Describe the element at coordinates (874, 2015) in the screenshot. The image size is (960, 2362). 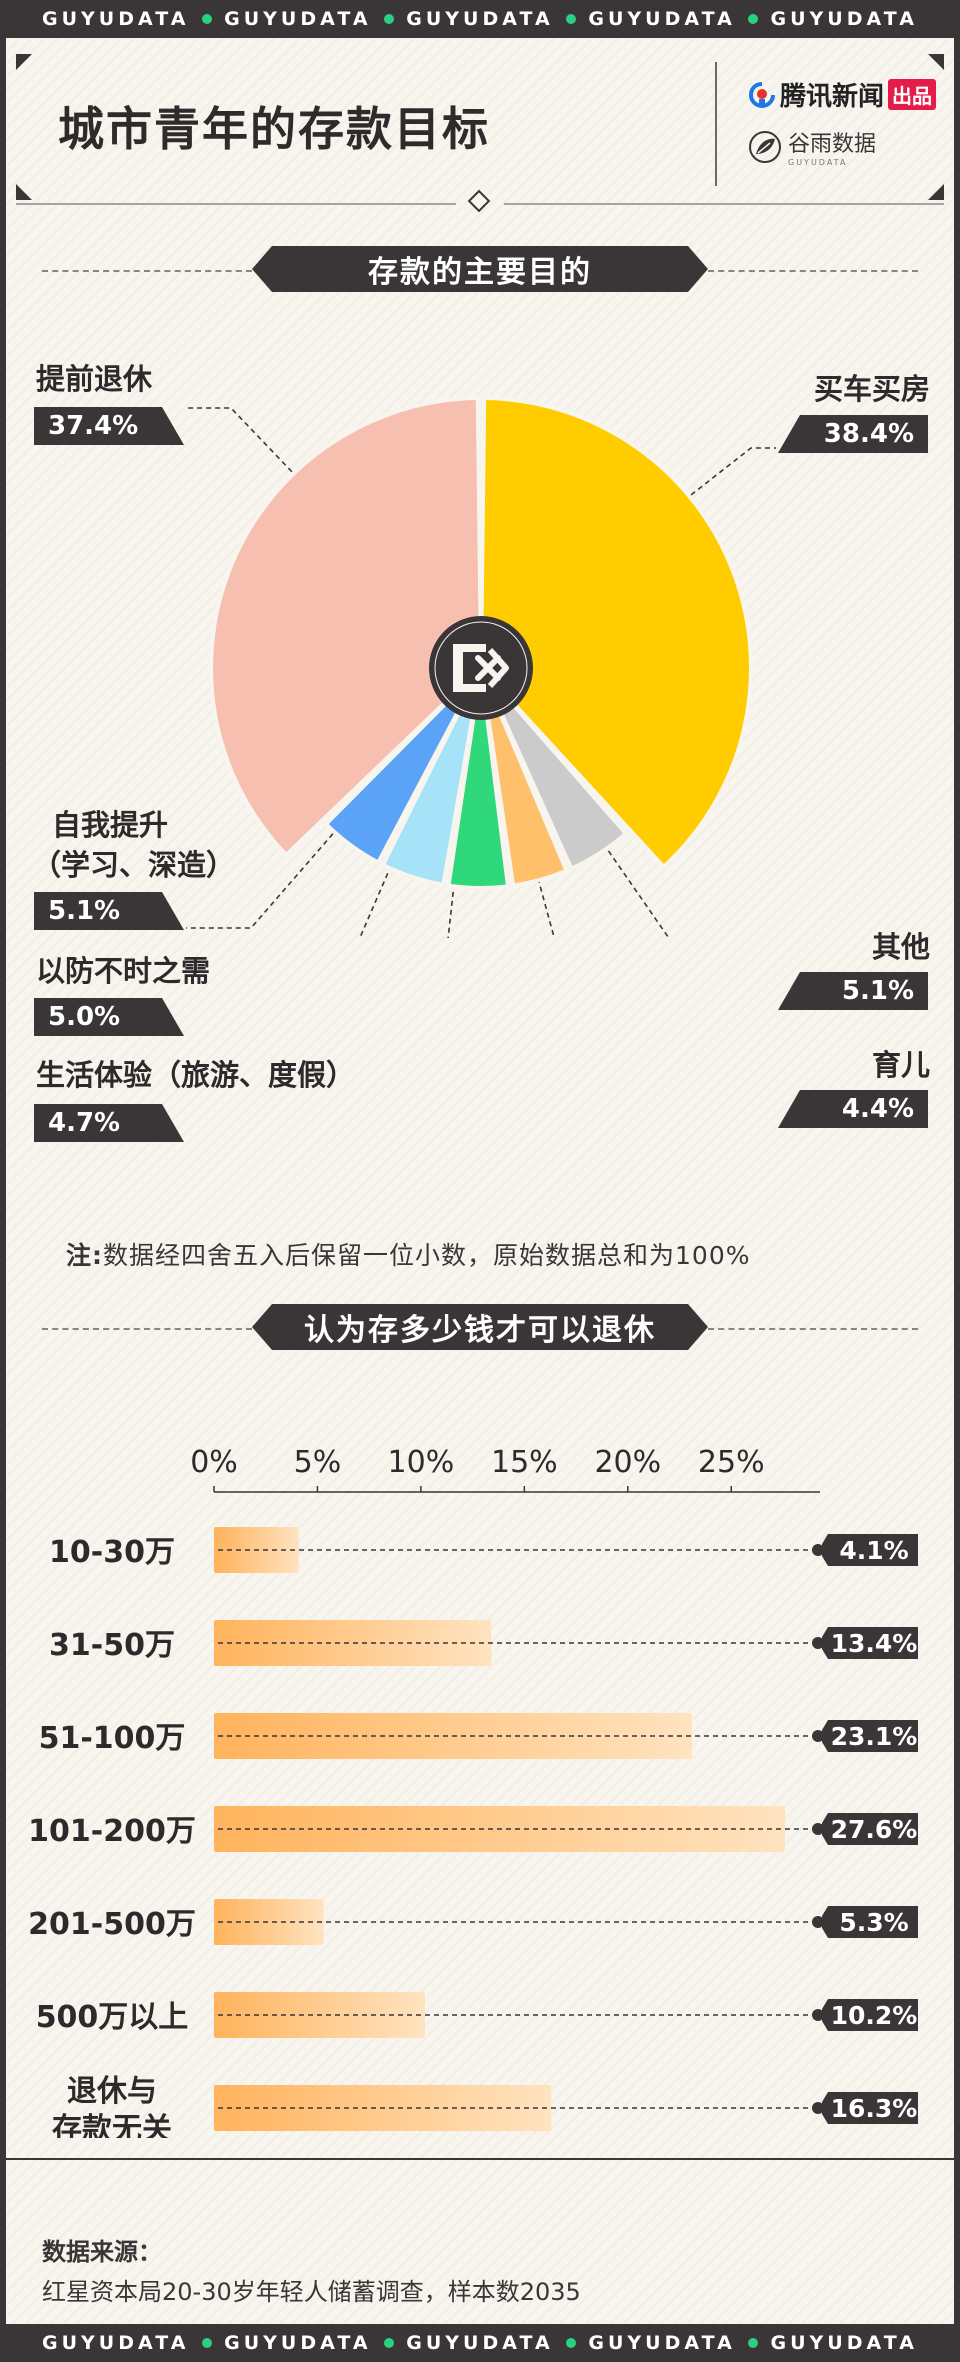
I see `value-label: 10.2%` at that location.